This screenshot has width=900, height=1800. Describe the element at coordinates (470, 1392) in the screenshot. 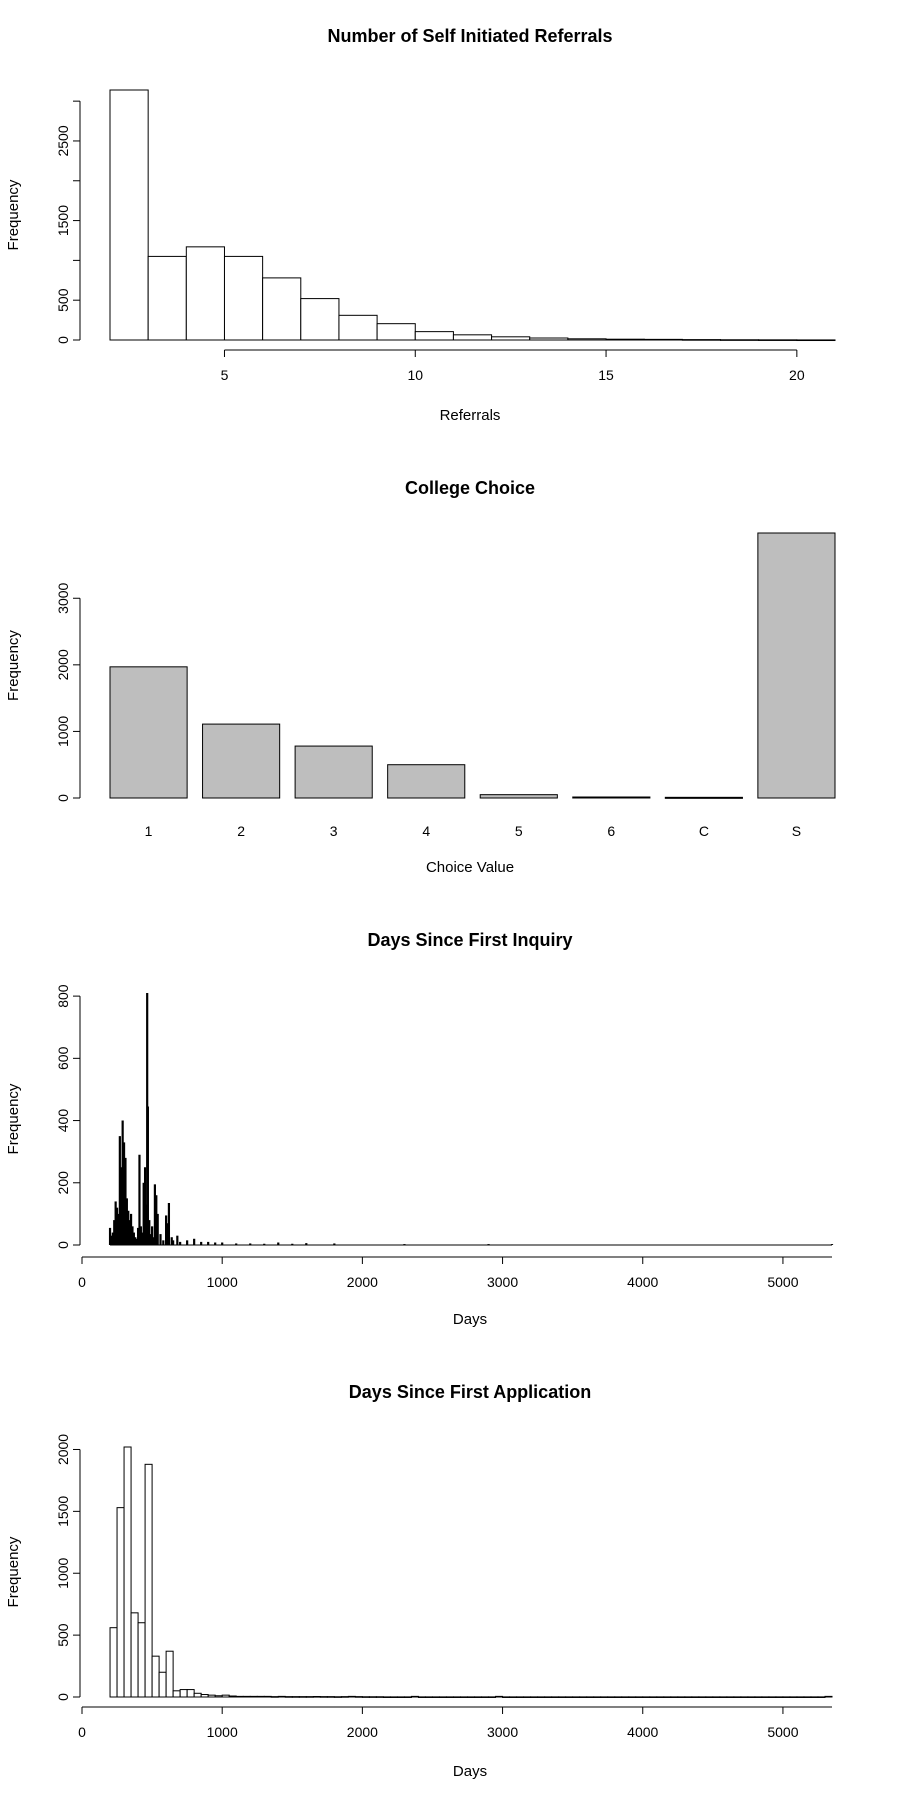

I see `chart-title: Days Since First Application` at that location.